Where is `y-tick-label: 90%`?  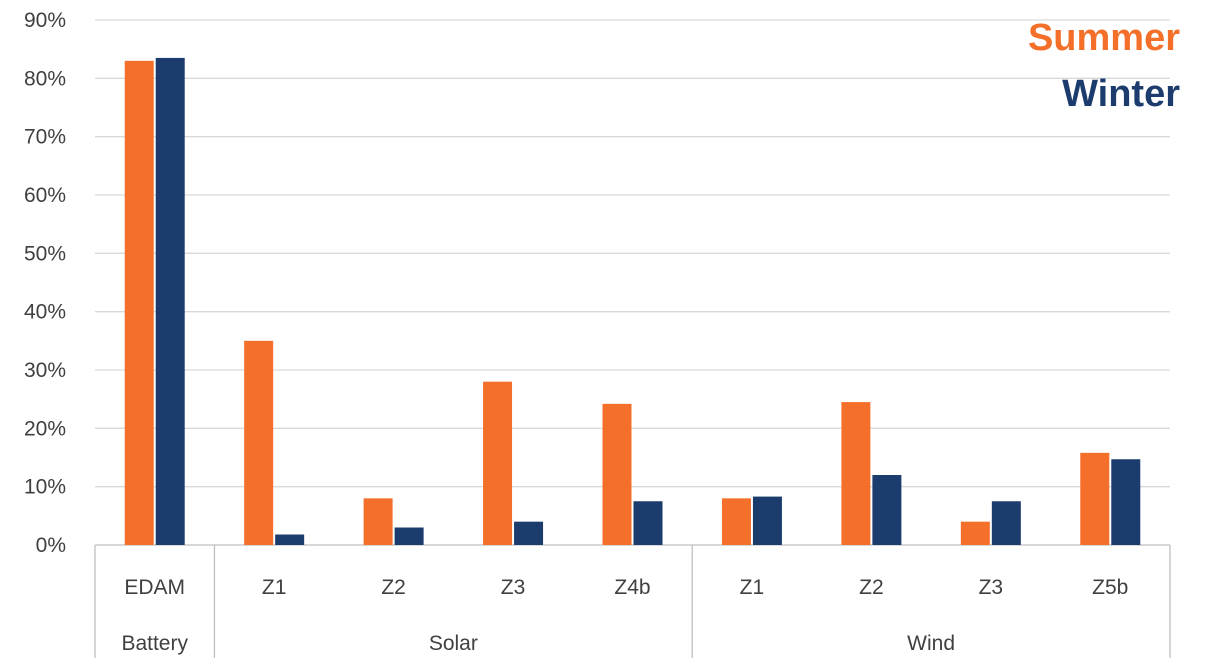 y-tick-label: 90% is located at coordinates (45, 20).